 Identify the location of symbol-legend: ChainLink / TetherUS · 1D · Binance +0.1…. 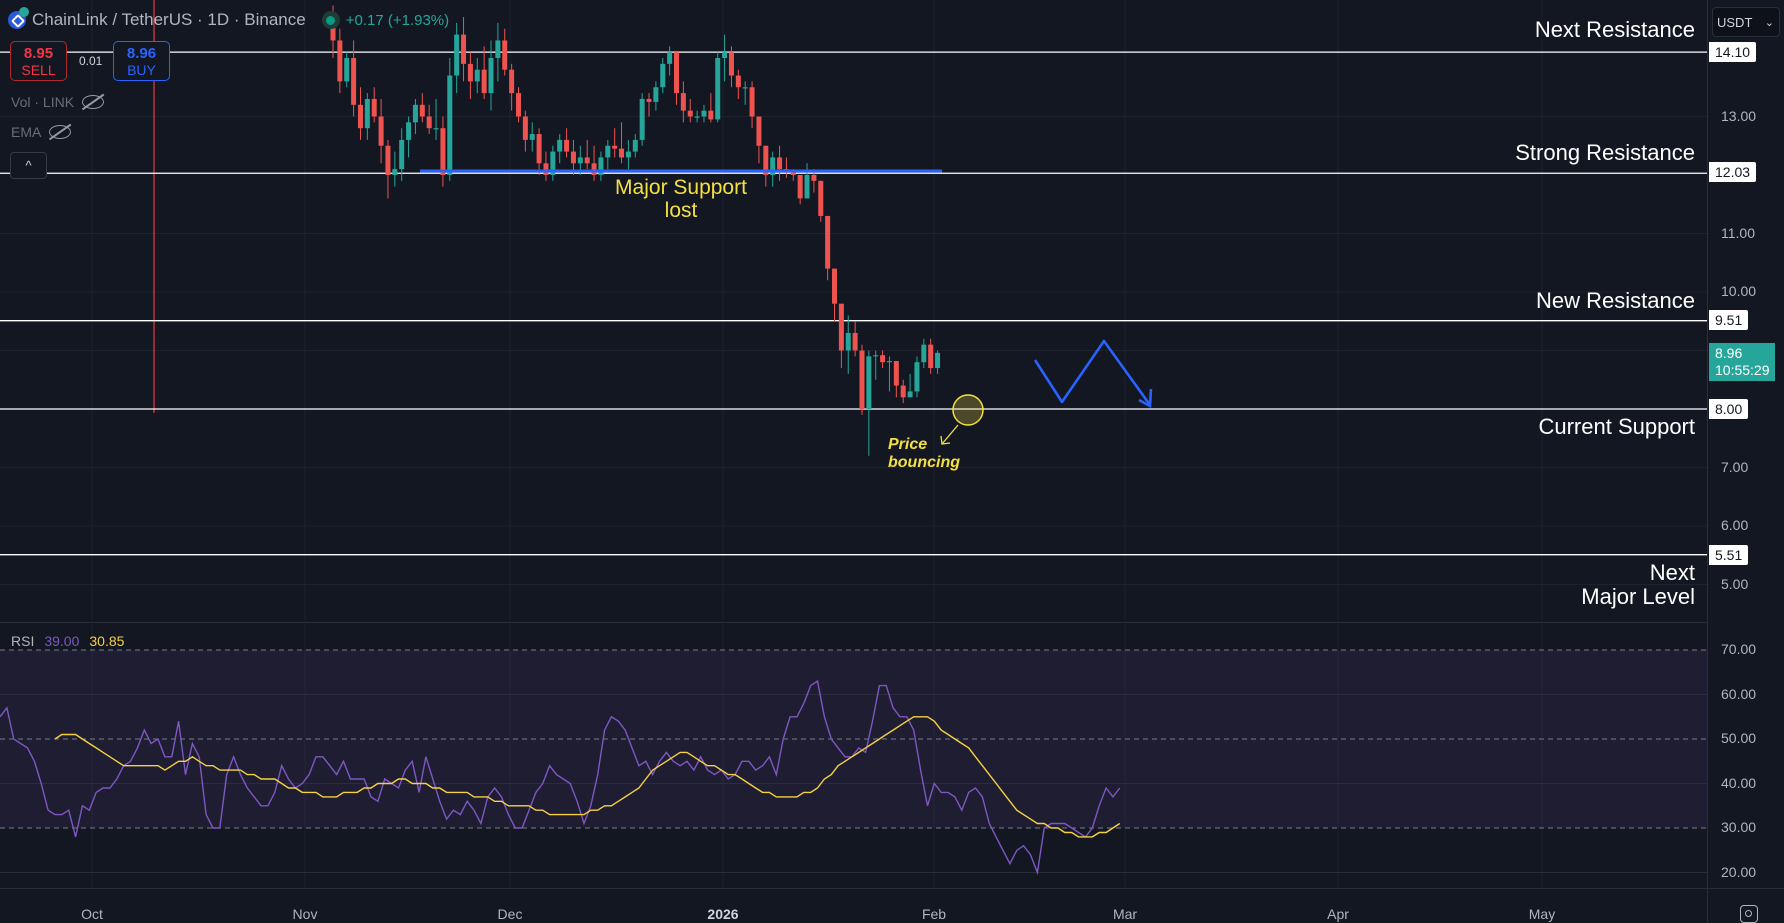
(229, 18).